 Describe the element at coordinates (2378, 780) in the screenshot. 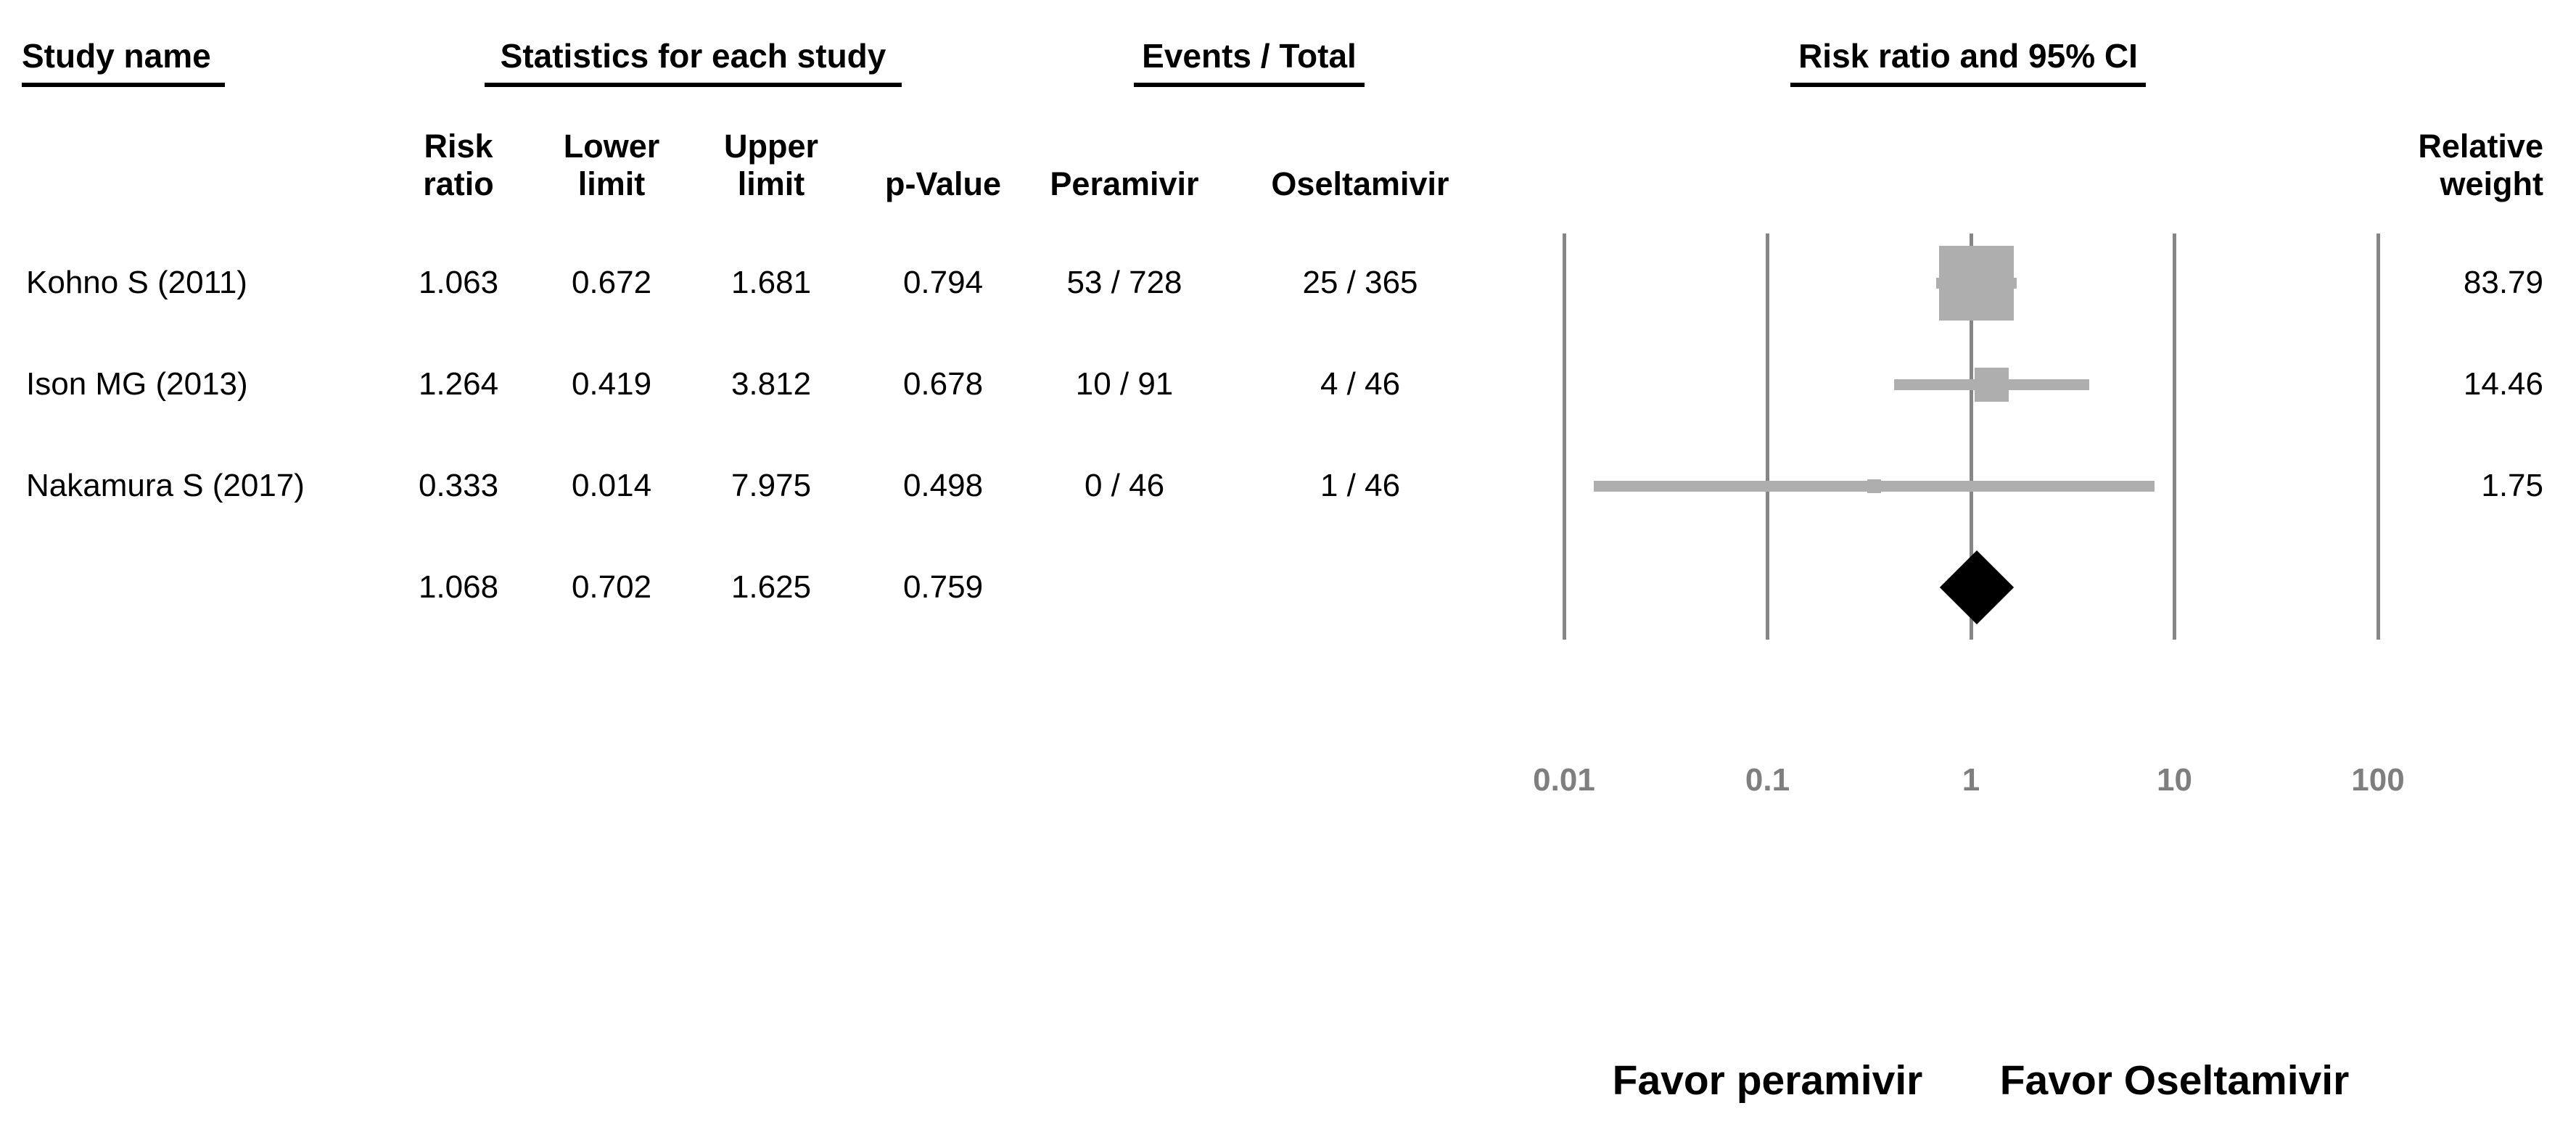

I see `axis-tick-label: 100` at that location.